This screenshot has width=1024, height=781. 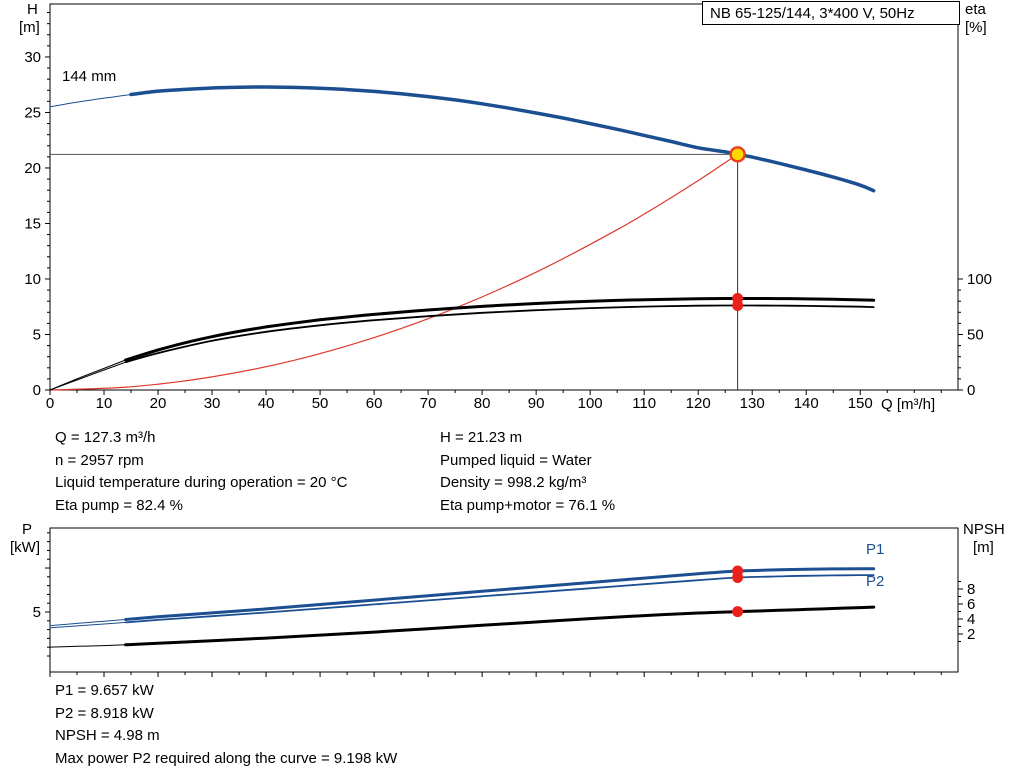 I want to click on h-axis-title: H, so click(x=32, y=9).